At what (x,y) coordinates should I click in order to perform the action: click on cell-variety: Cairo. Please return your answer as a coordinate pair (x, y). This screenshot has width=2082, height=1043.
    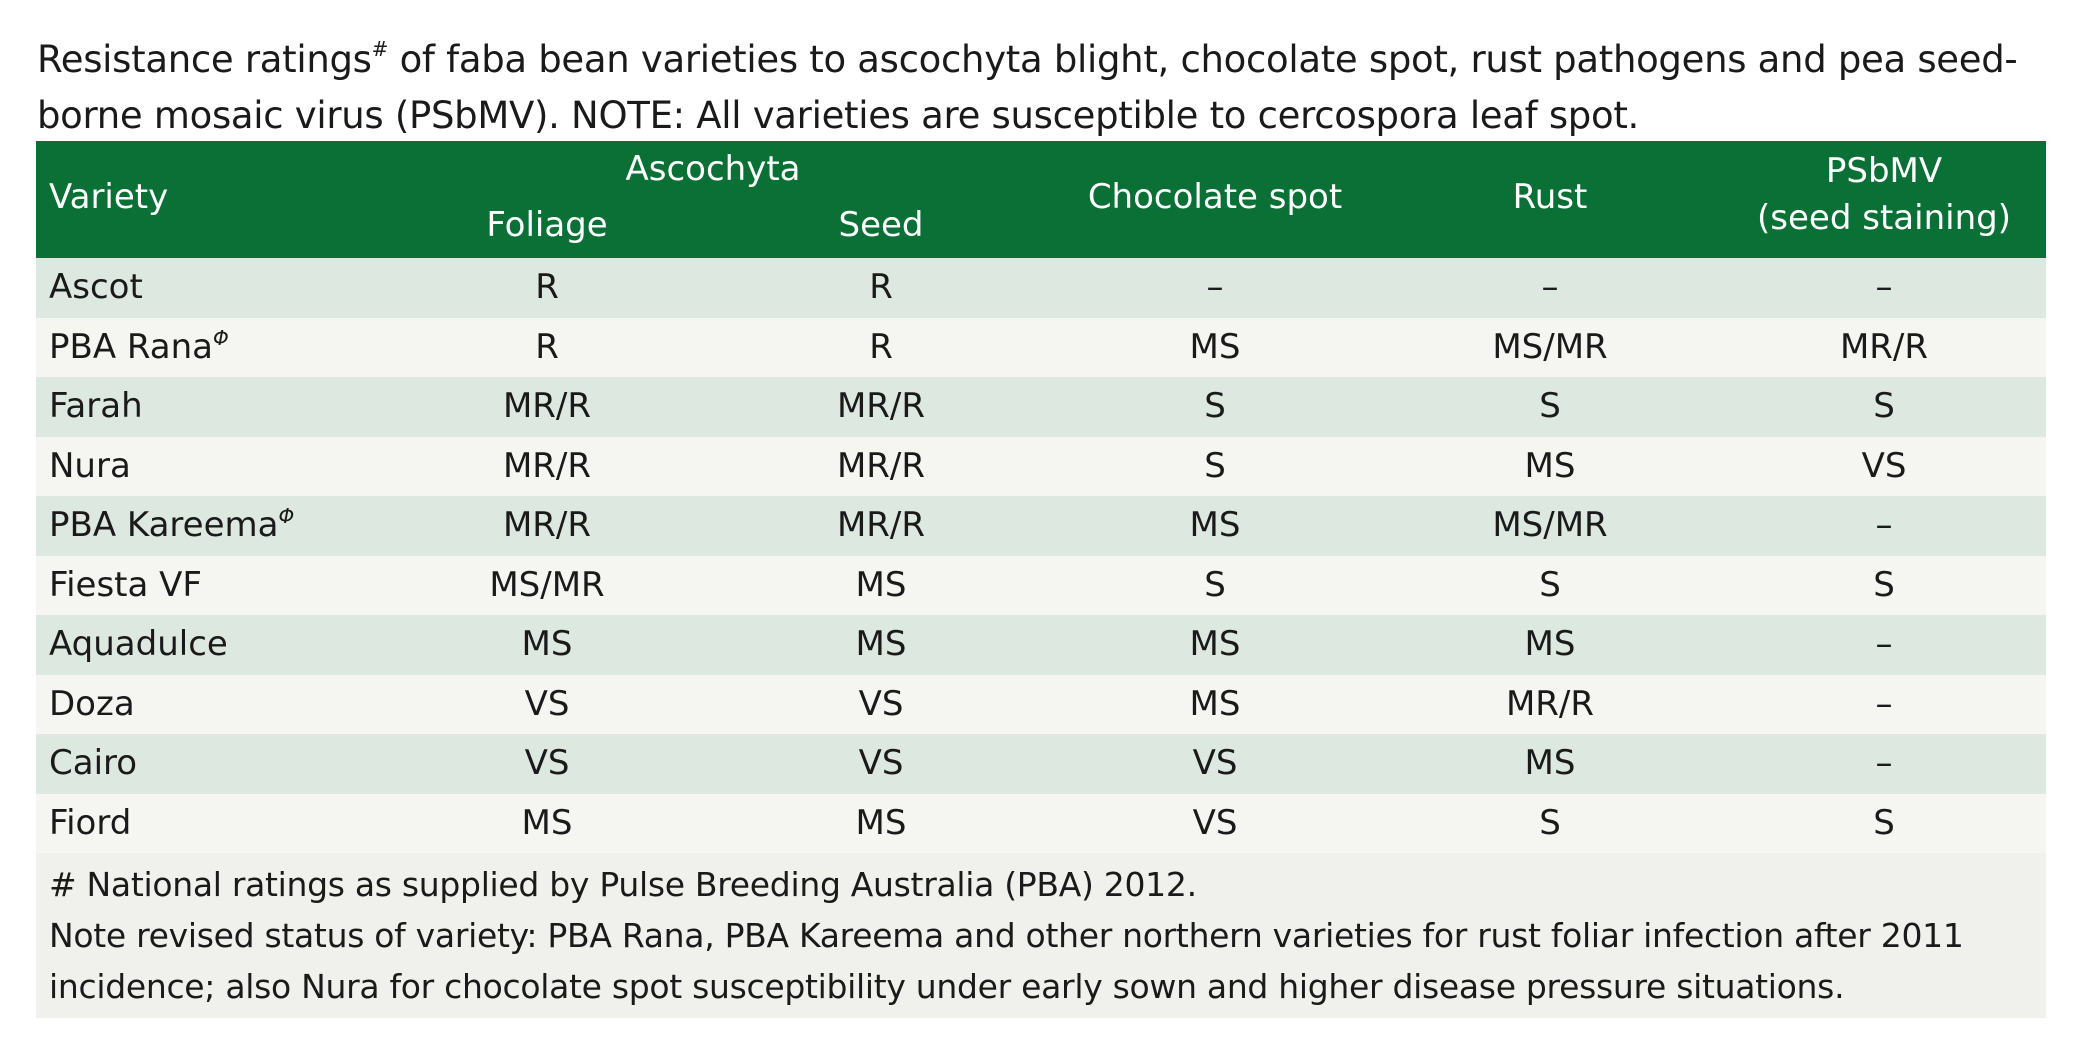
    Looking at the image, I should click on (93, 764).